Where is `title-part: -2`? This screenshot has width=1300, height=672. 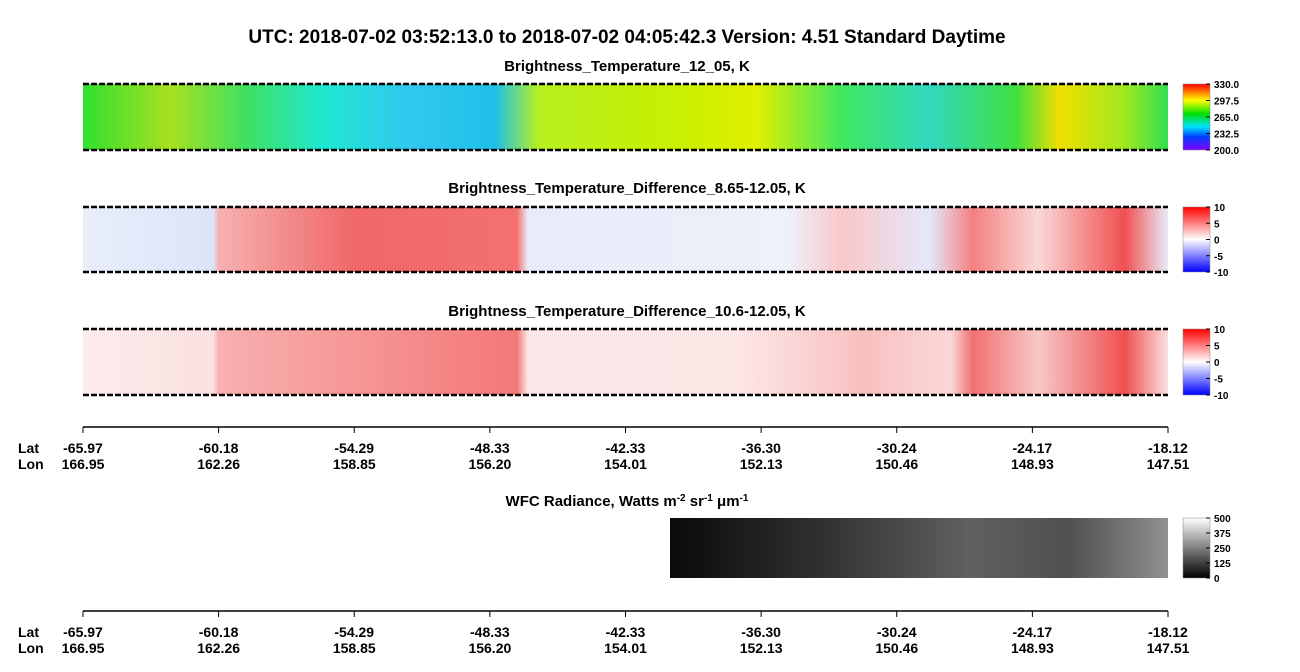 title-part: -2 is located at coordinates (681, 498).